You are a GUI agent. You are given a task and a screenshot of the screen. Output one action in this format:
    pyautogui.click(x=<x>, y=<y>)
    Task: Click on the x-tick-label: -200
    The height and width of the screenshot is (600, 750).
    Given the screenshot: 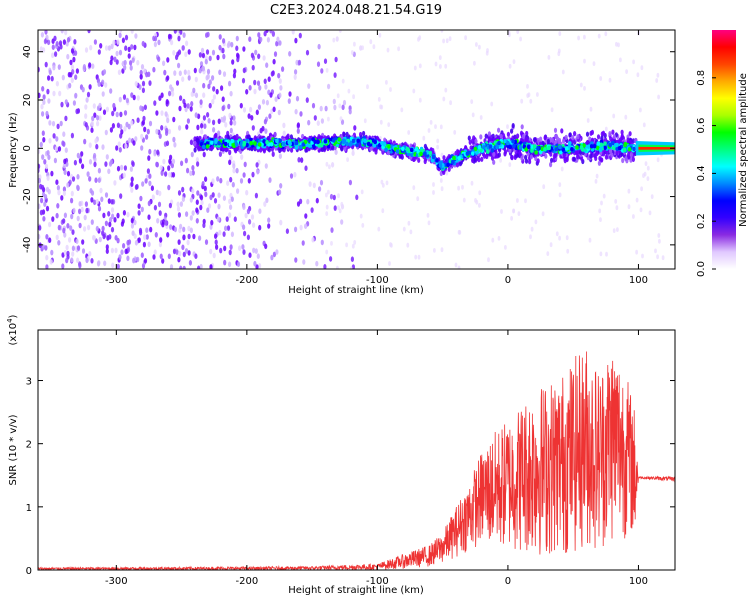 What is the action you would take?
    pyautogui.click(x=247, y=581)
    